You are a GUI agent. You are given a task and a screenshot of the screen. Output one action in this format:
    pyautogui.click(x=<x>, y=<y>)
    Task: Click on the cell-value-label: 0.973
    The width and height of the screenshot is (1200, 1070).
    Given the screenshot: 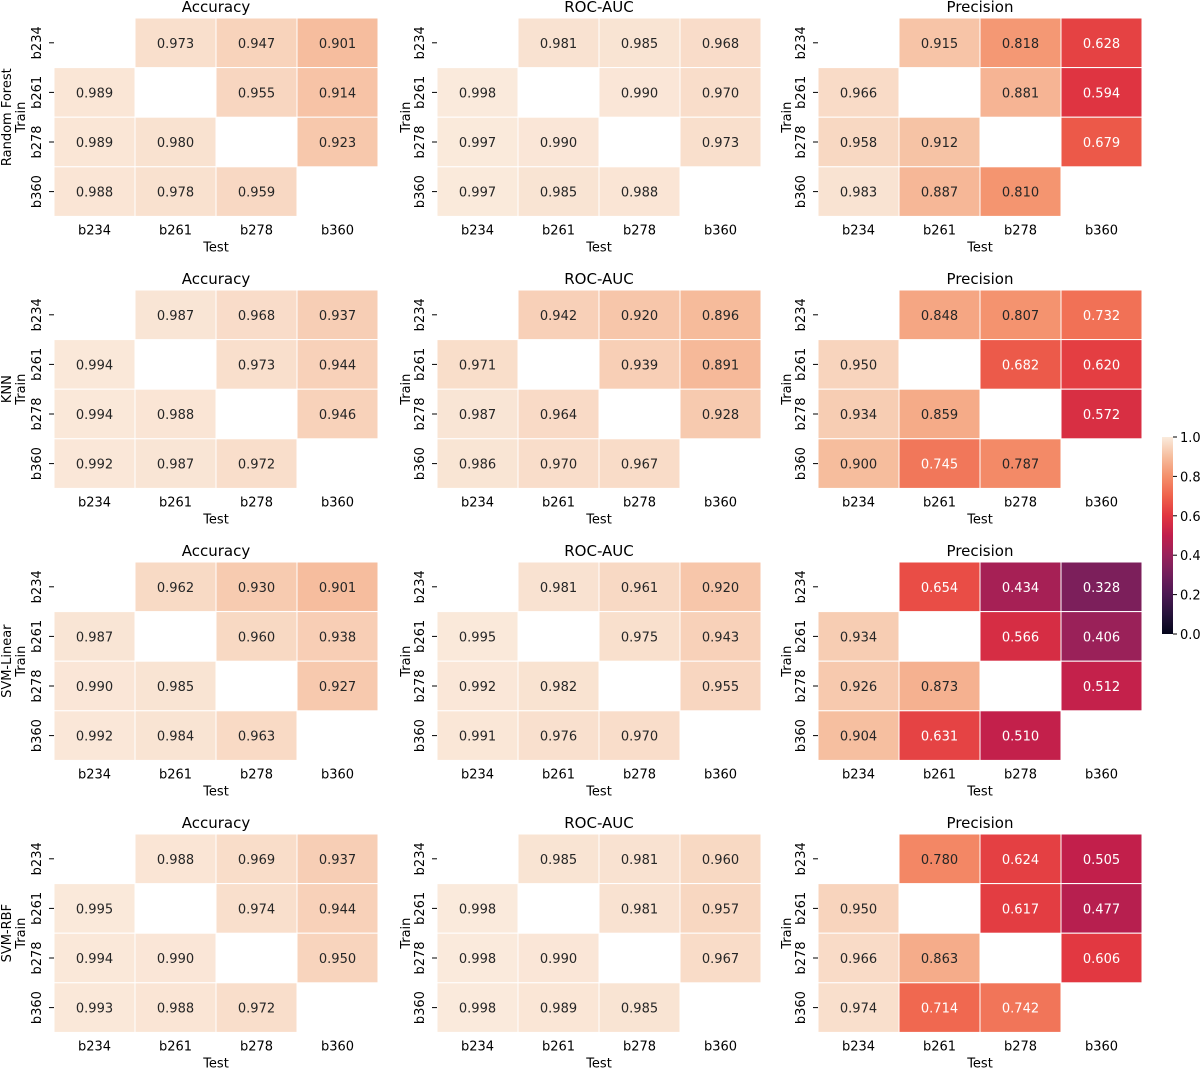 What is the action you would take?
    pyautogui.click(x=256, y=365)
    